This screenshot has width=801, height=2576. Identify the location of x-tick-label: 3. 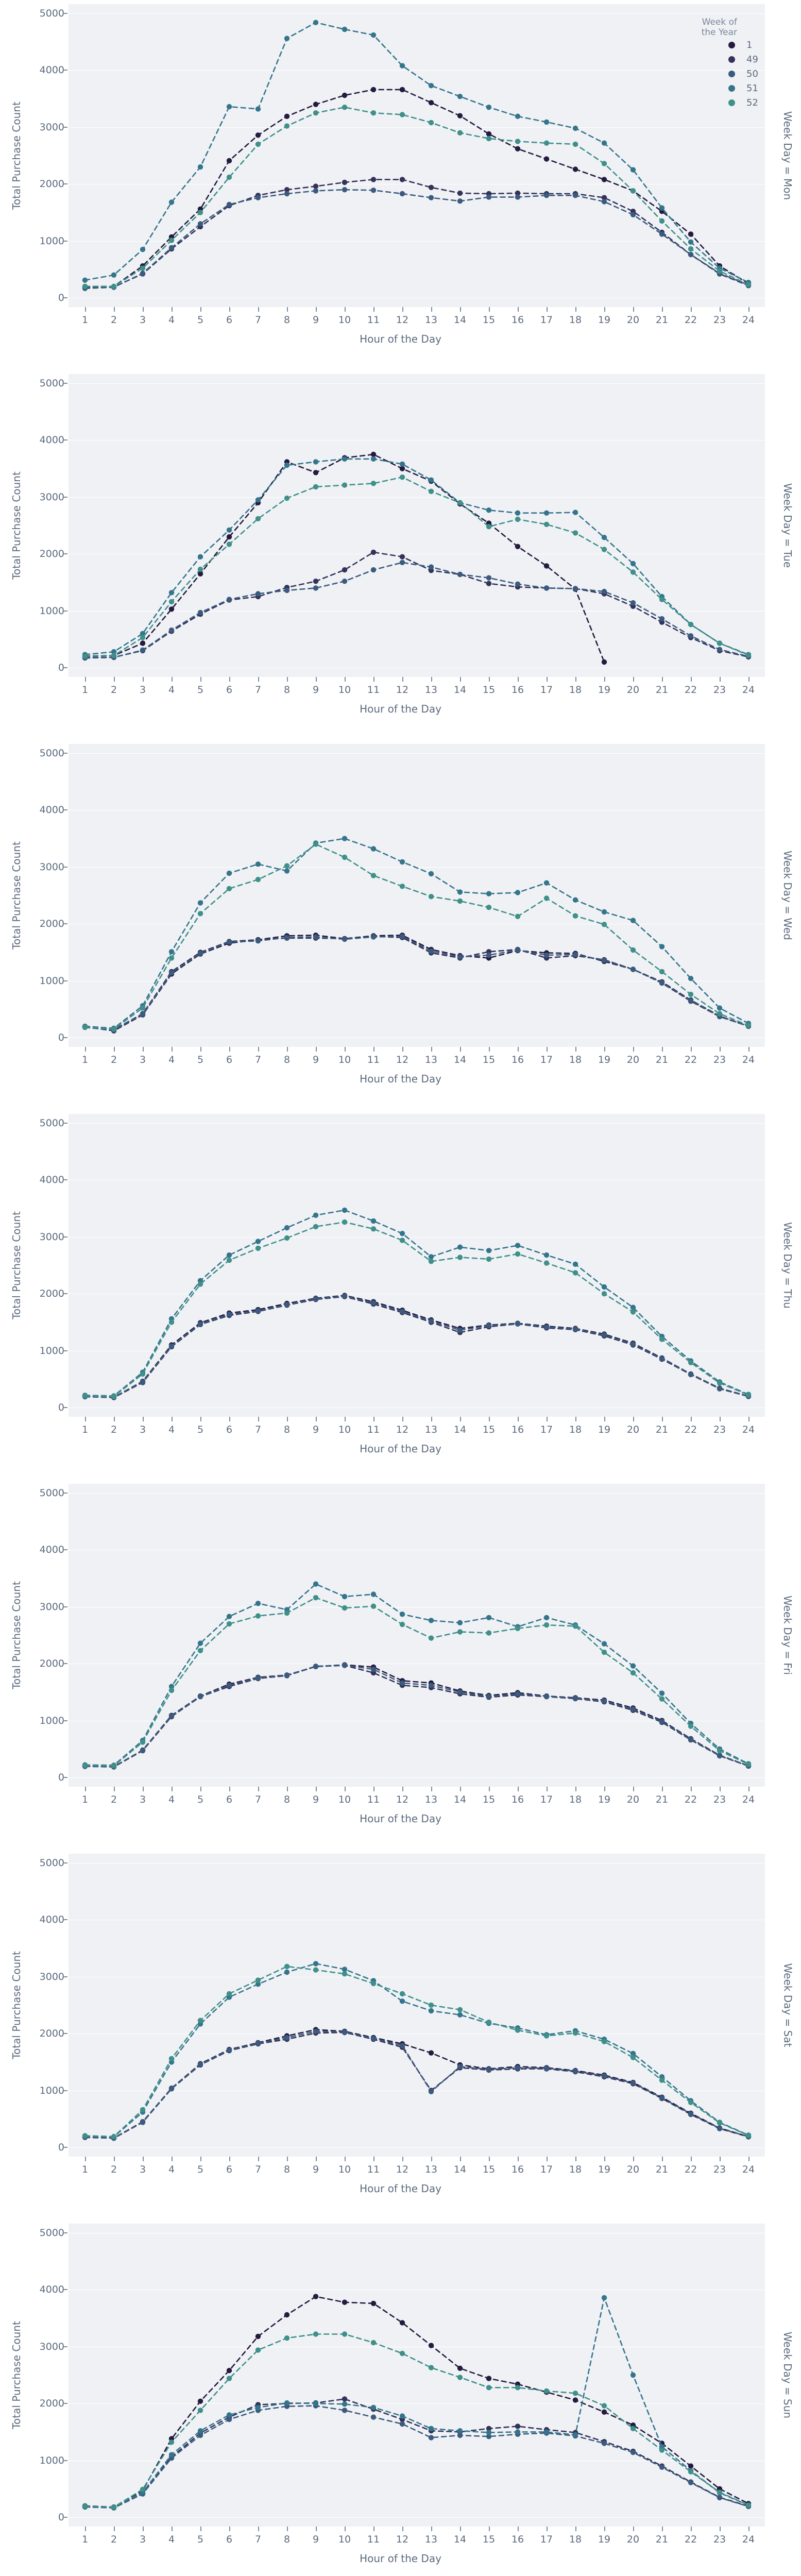
(142, 690).